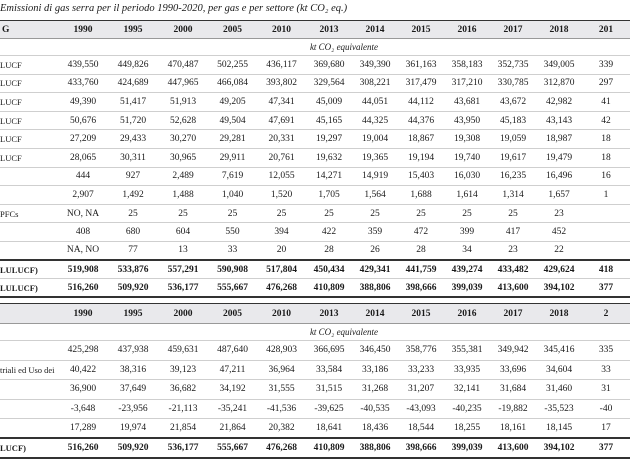 This screenshot has width=630, height=461. Describe the element at coordinates (133, 251) in the screenshot. I see `cell-value: 77` at that location.